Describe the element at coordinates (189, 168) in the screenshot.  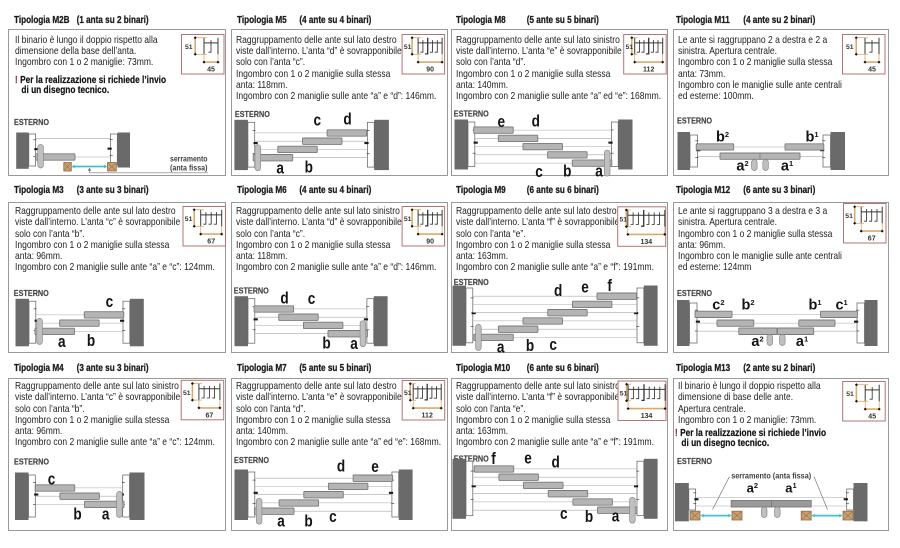
I see `svg-text: (anta fissa)` at that location.